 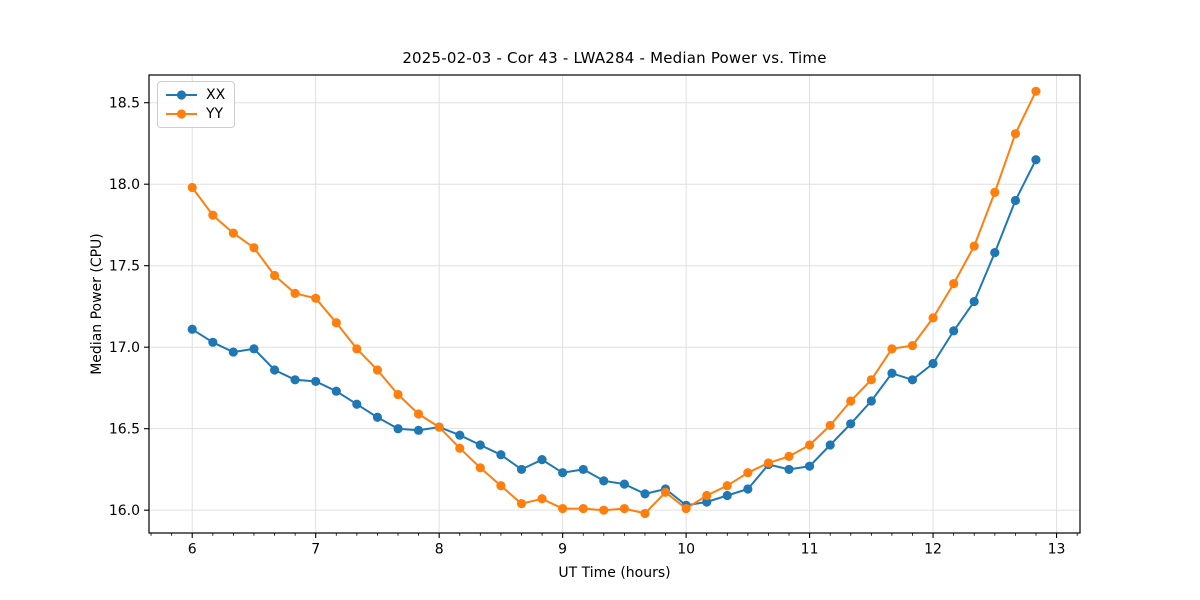 I want to click on legend-label-yy: YY, so click(x=215, y=114).